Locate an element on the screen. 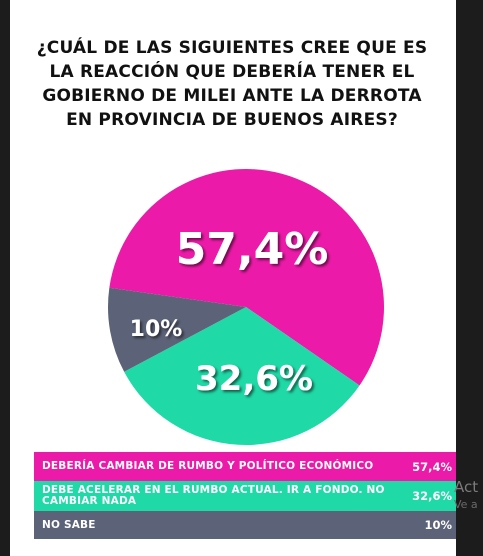 Image resolution: width=483 pixels, height=556 pixels. pie-label-cambiar-rumbo: 57,4% is located at coordinates (252, 249).